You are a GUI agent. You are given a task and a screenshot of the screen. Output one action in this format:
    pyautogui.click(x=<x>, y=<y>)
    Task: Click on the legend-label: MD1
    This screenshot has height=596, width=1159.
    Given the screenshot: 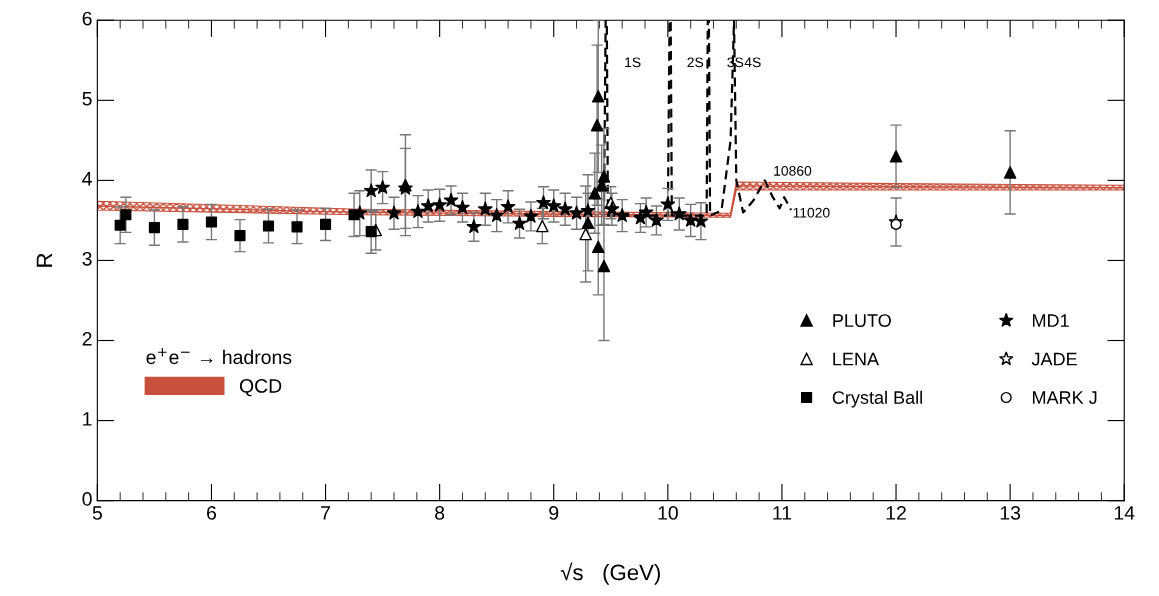 What is the action you would take?
    pyautogui.click(x=1050, y=320)
    